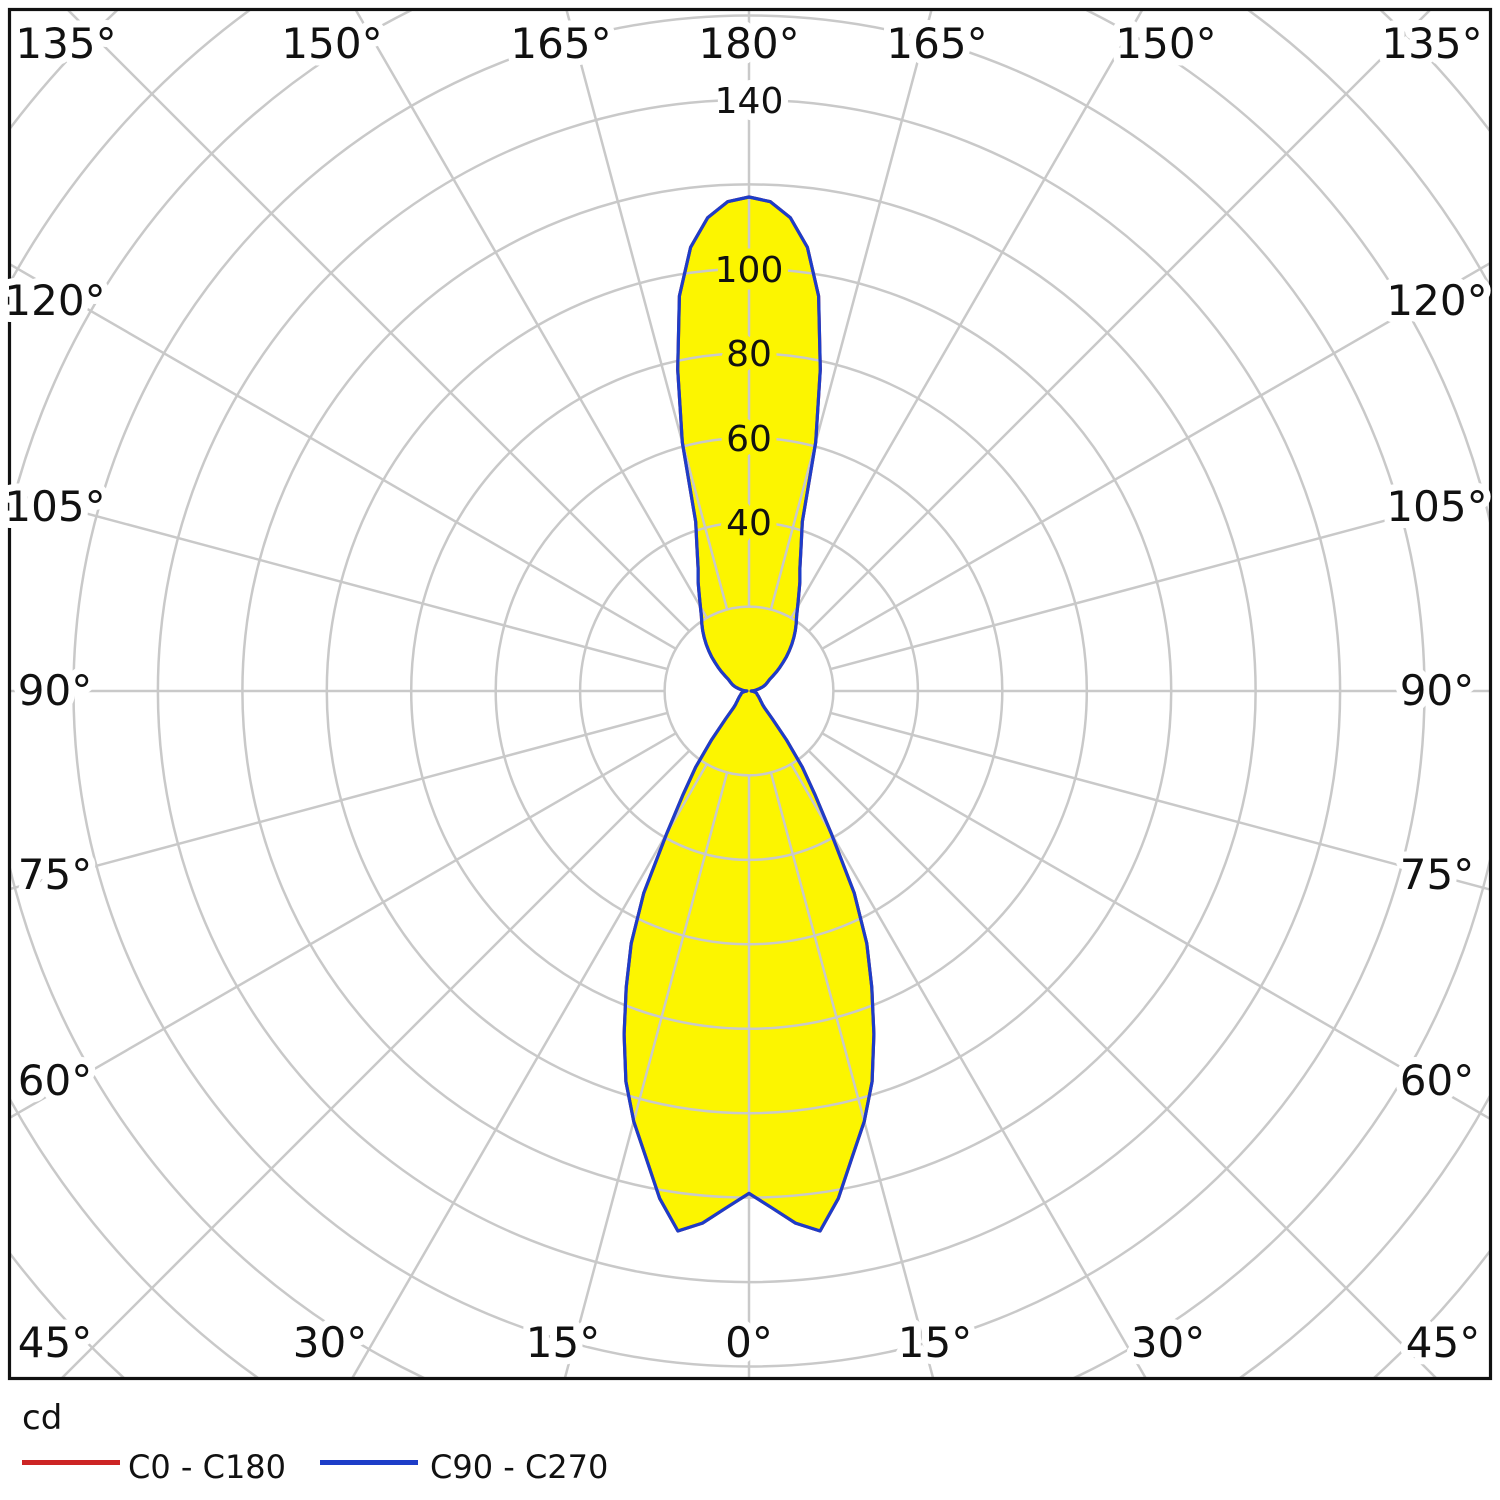  What do you see at coordinates (749, 354) in the screenshot?
I see `radial-label: 80` at bounding box center [749, 354].